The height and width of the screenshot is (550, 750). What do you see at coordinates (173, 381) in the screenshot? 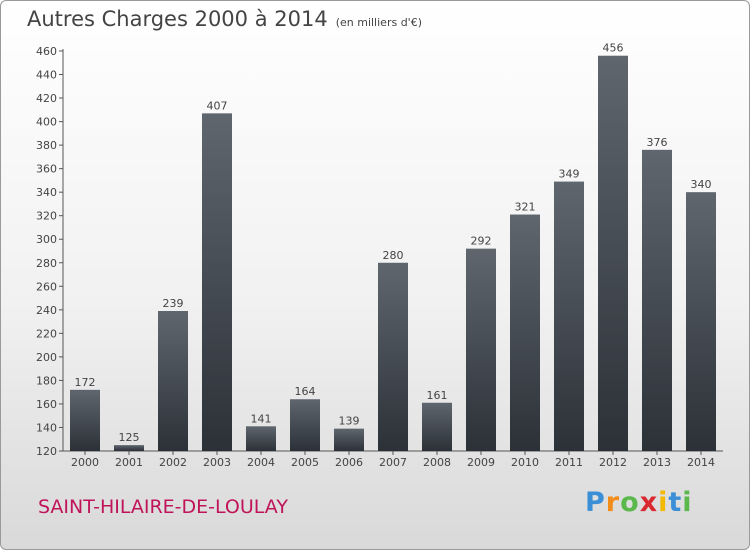
I see `bar-2002` at bounding box center [173, 381].